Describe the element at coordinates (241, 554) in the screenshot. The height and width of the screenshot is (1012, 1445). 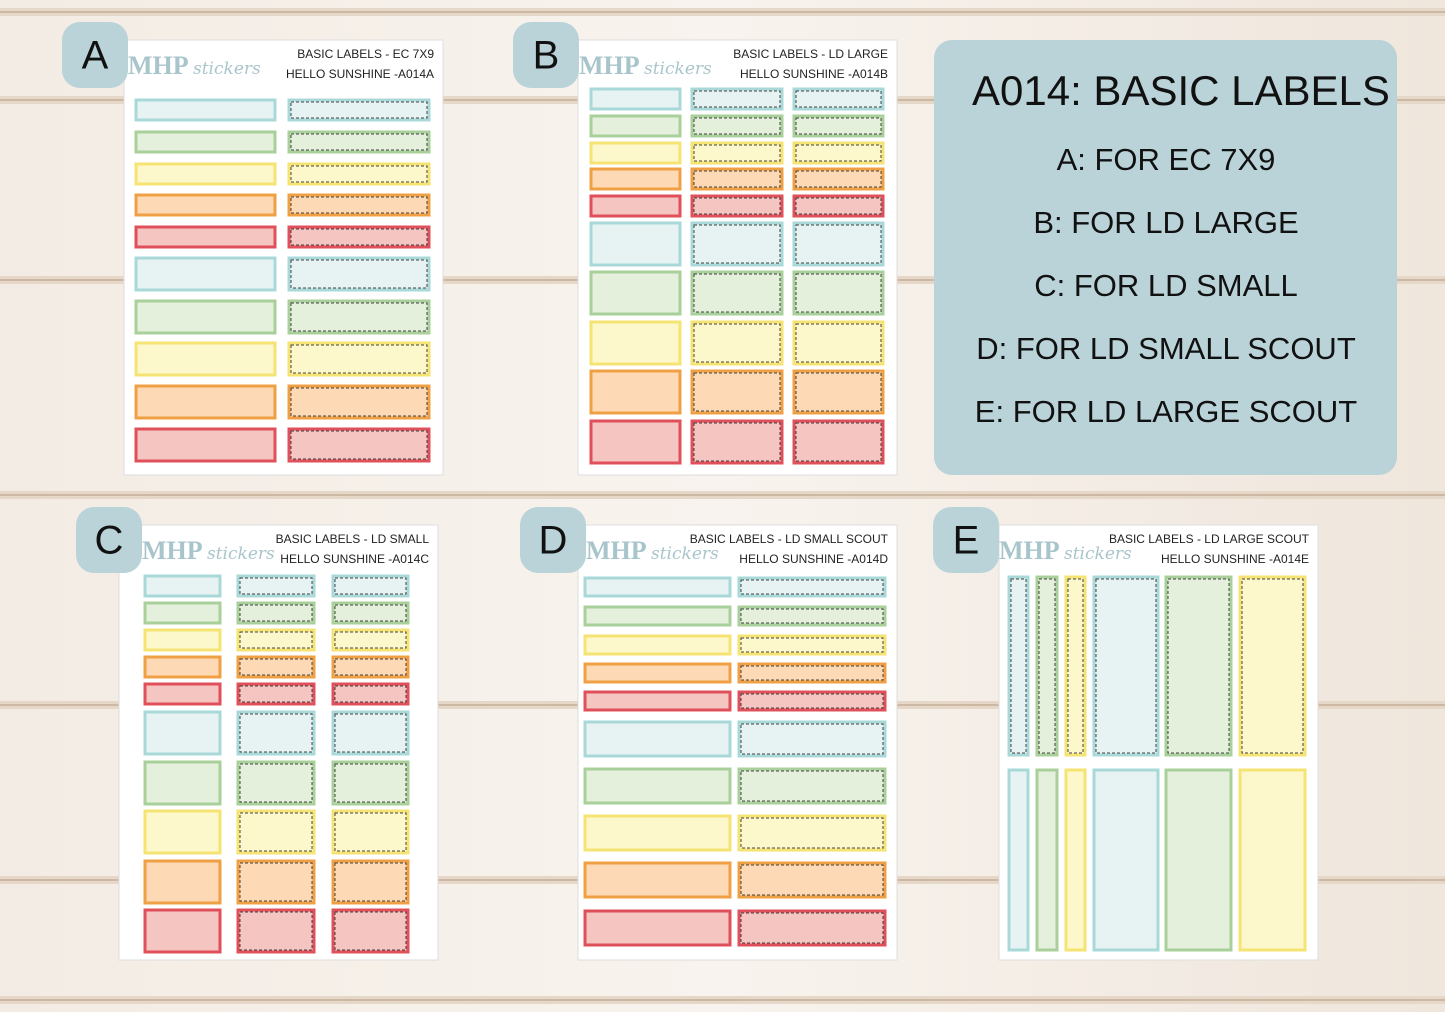
I see `brand-script: stickers` at that location.